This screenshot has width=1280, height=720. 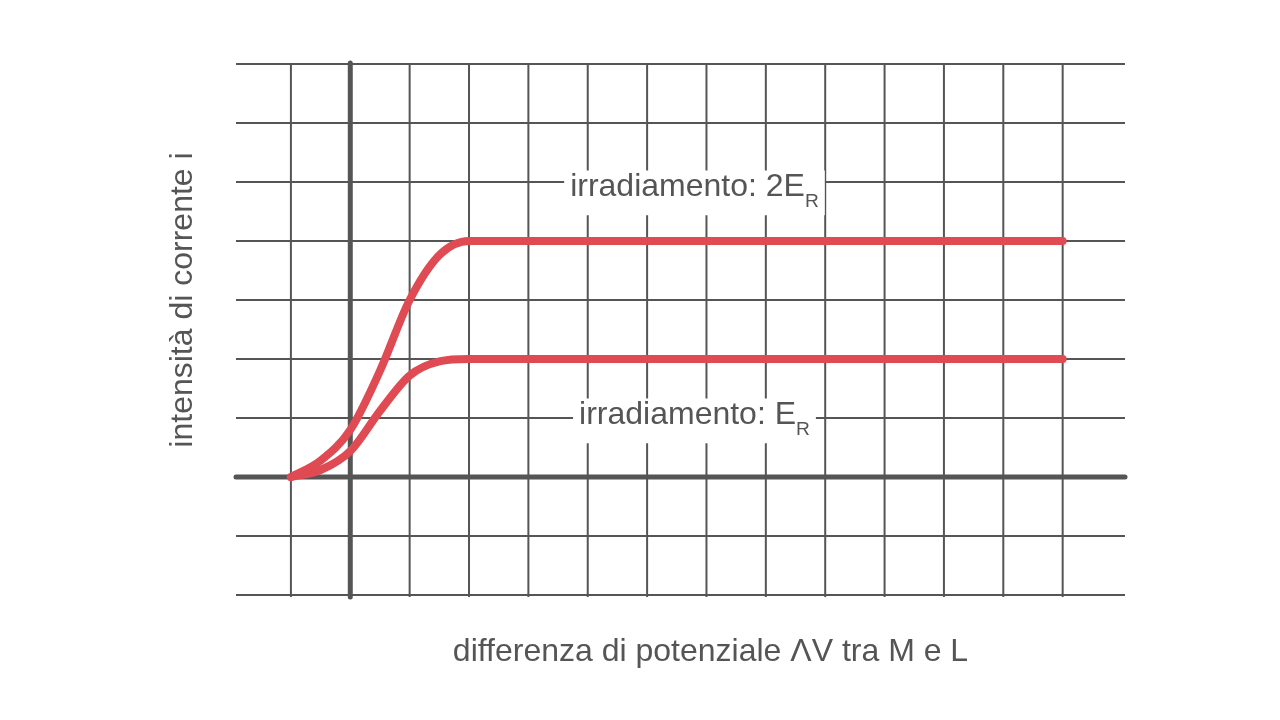 What do you see at coordinates (180, 300) in the screenshot?
I see `y-axis-title: intensità di corrente i` at bounding box center [180, 300].